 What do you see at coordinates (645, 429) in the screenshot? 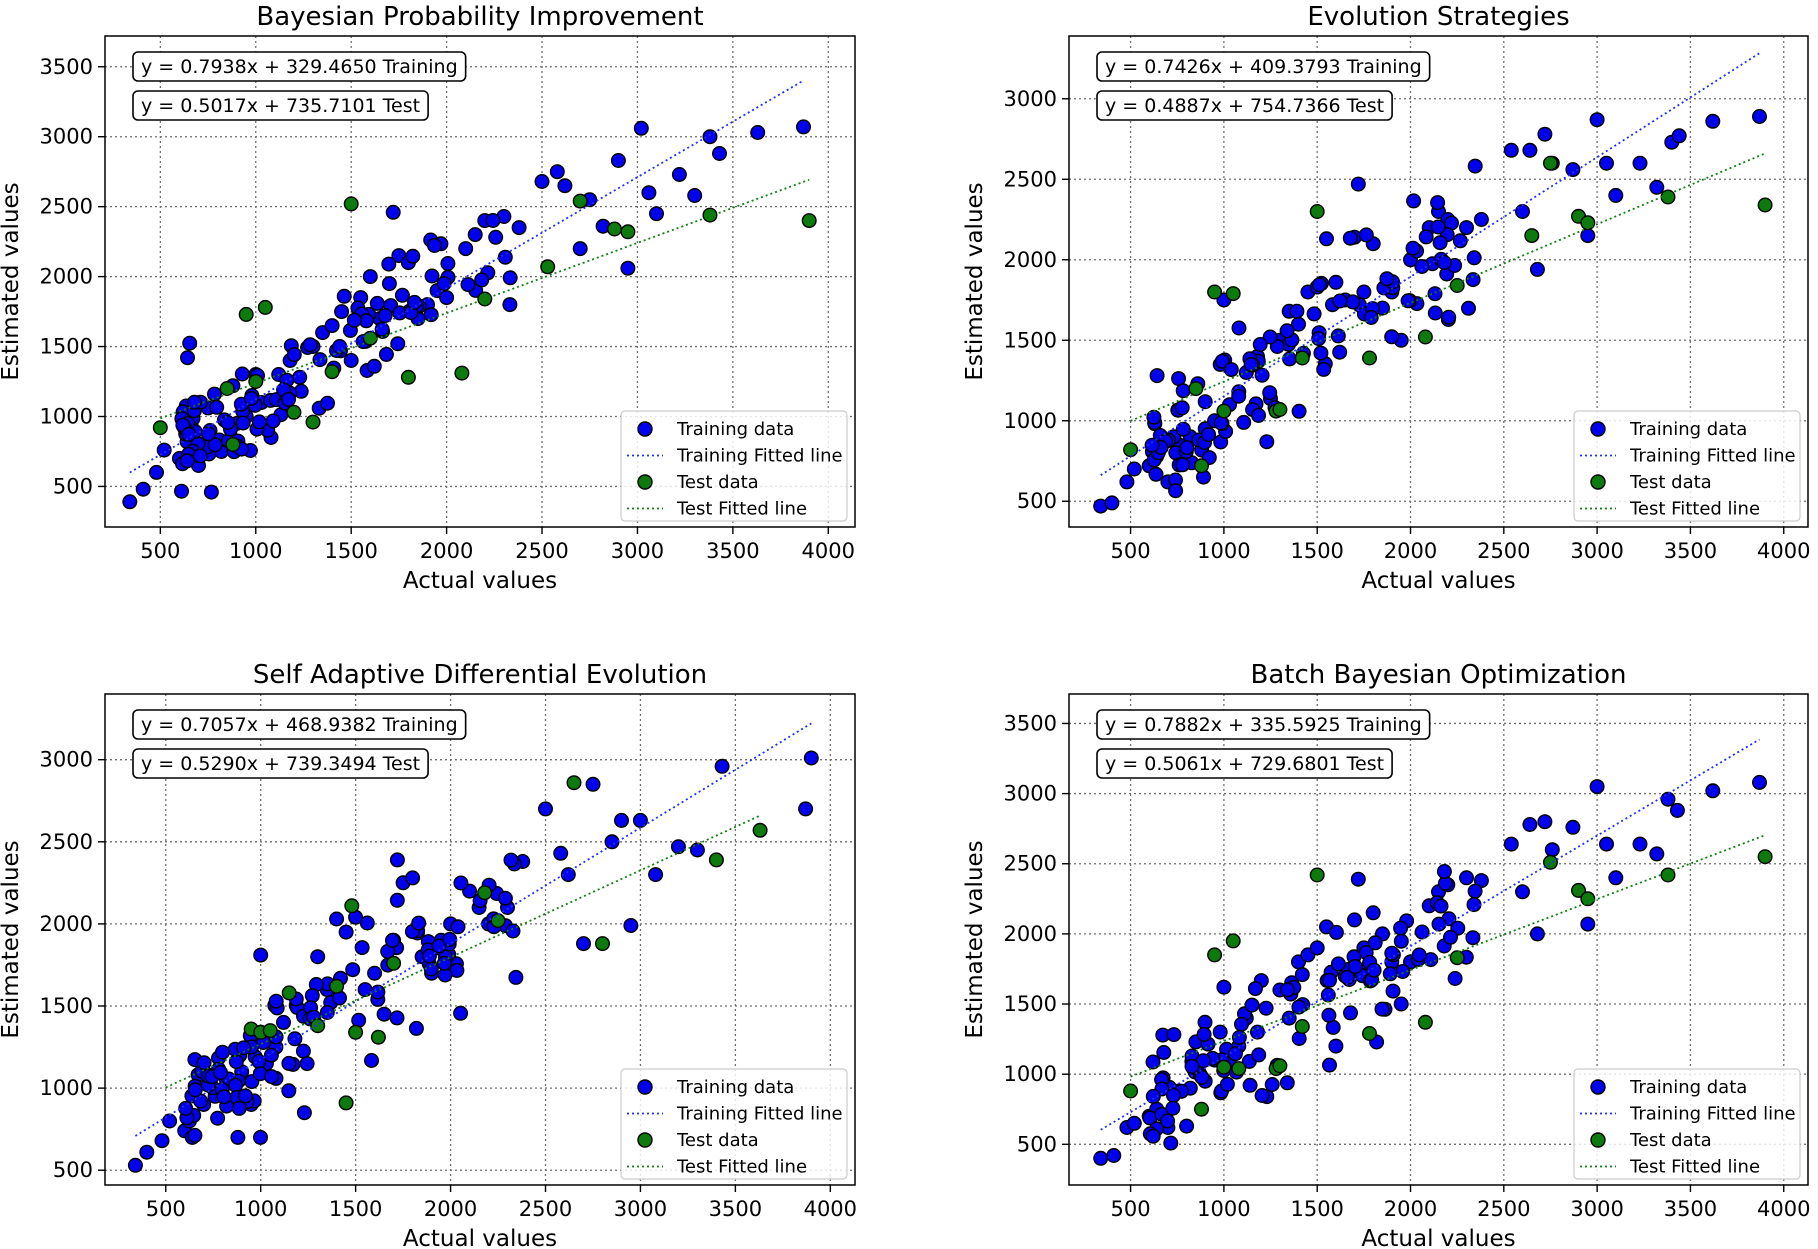
I see `legend-marker` at bounding box center [645, 429].